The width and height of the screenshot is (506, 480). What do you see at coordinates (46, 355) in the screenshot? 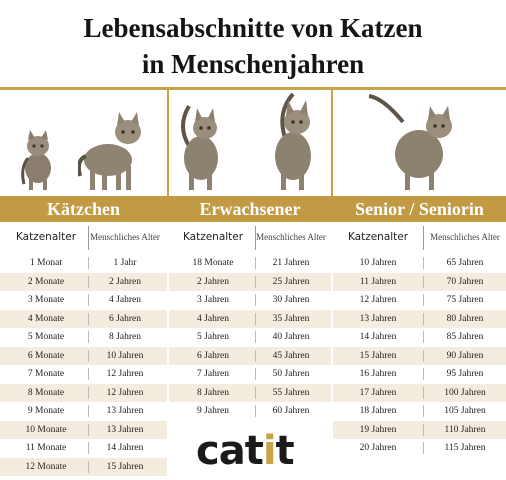
I see `cat-age-cell: 6 Monate` at bounding box center [46, 355].